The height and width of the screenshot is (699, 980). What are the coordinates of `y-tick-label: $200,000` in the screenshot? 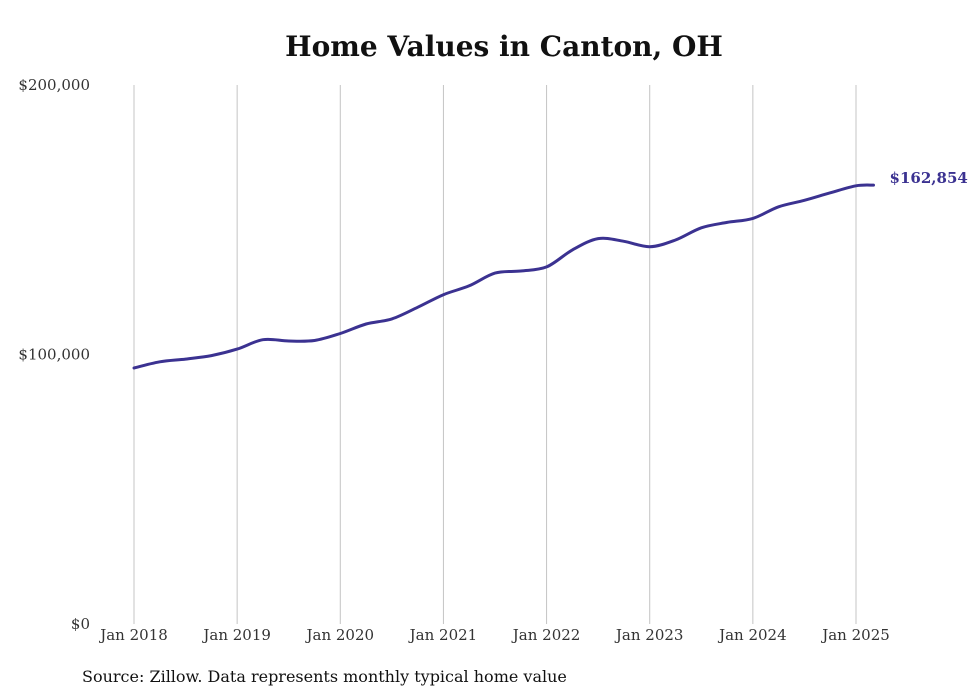 It's located at (54, 85).